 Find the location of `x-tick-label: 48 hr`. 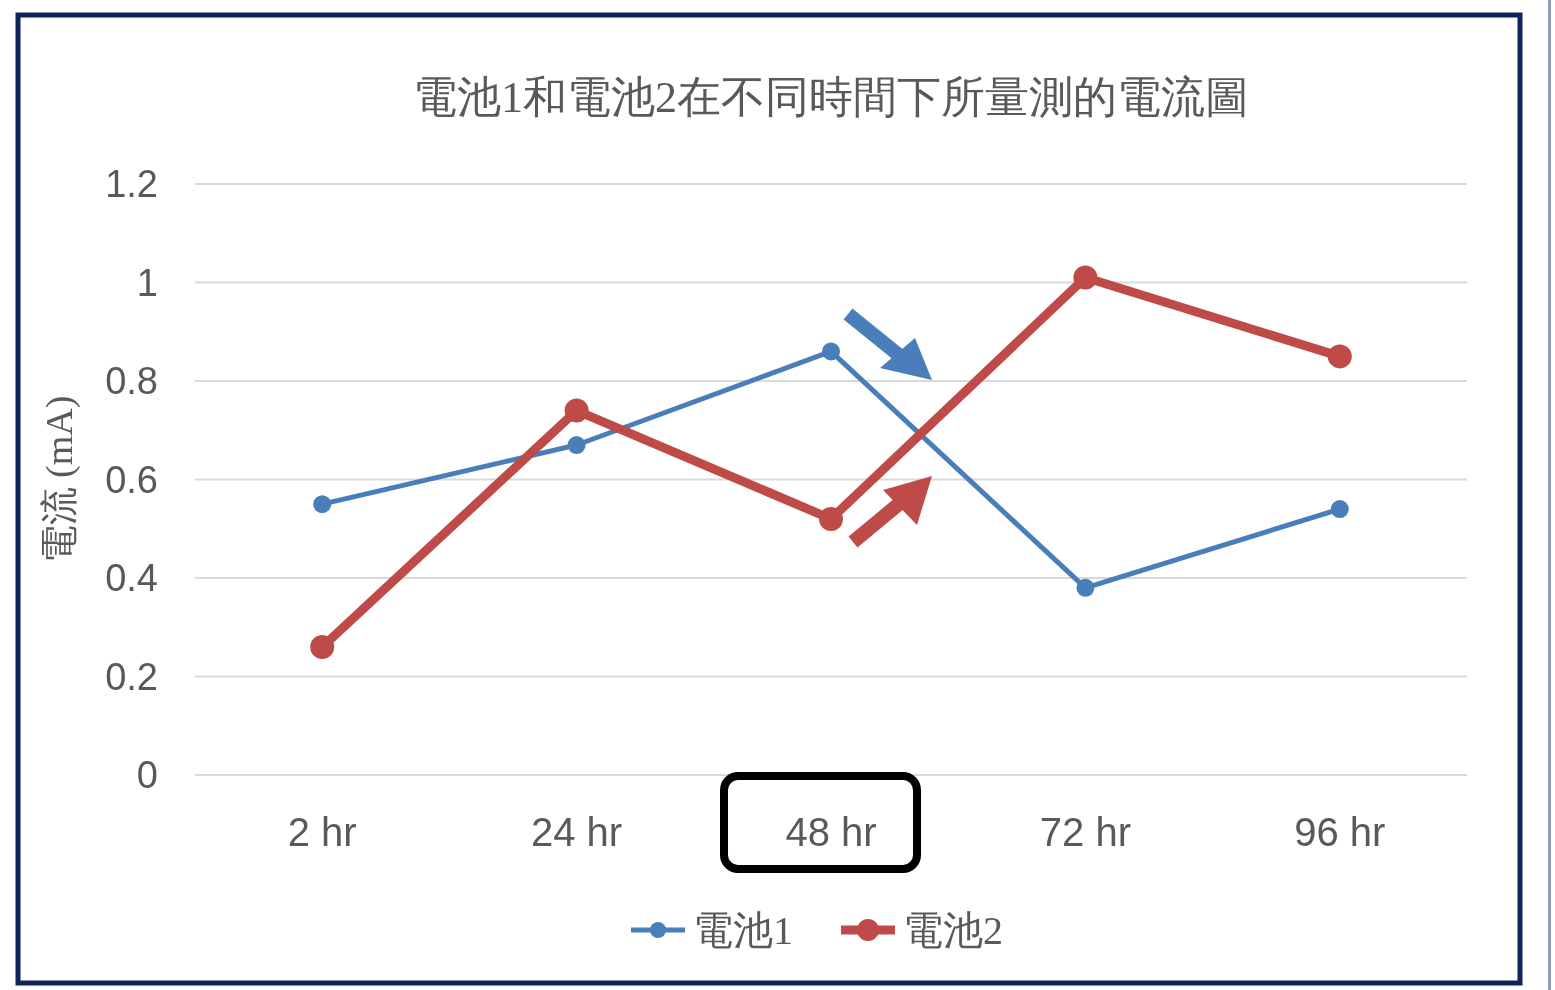

x-tick-label: 48 hr is located at coordinates (831, 832).